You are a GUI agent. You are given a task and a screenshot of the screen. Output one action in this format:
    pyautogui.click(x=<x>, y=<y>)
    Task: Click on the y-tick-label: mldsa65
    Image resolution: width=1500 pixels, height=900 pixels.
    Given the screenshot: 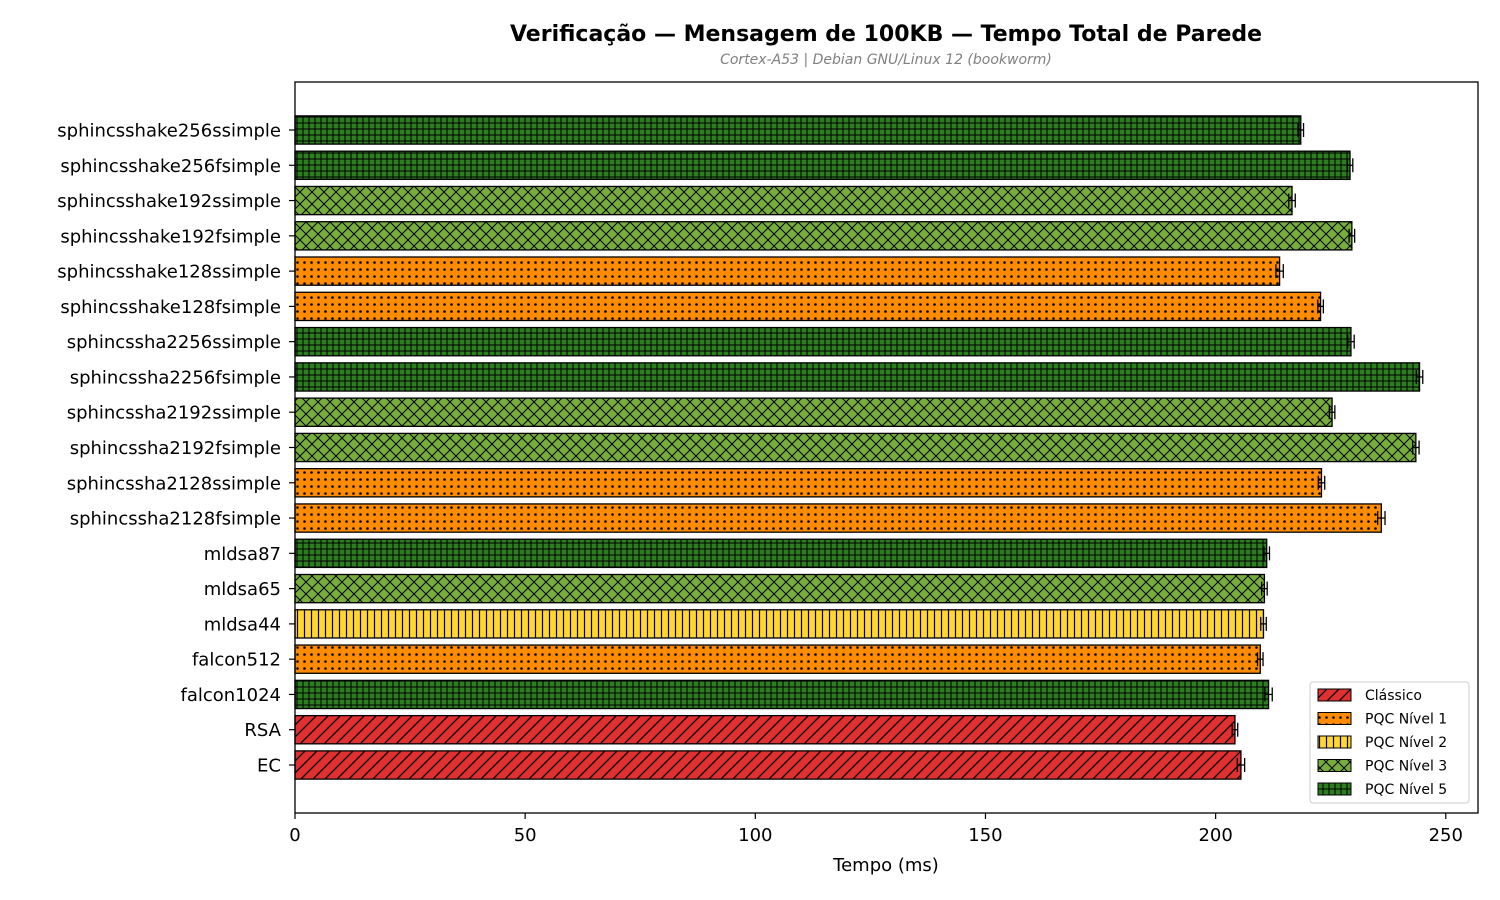 What is the action you would take?
    pyautogui.click(x=242, y=589)
    